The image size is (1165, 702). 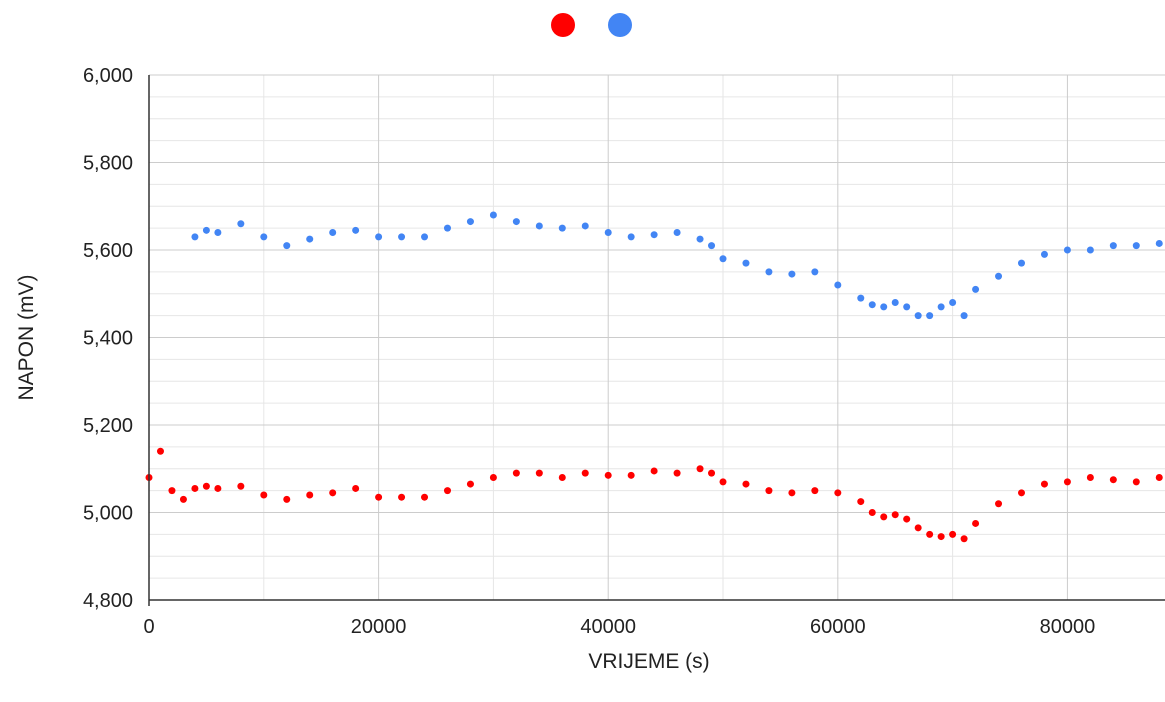 I want to click on y-tick-label: 5,400, so click(x=108, y=339).